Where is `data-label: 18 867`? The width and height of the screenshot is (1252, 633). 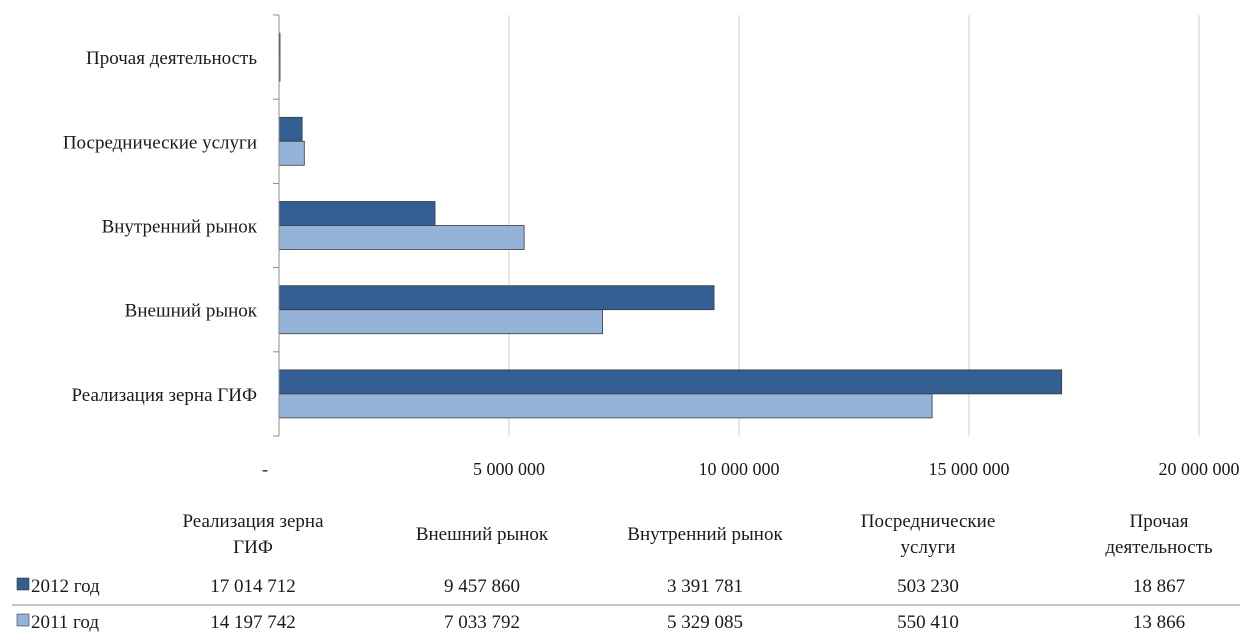
data-label: 18 867 is located at coordinates (1159, 586).